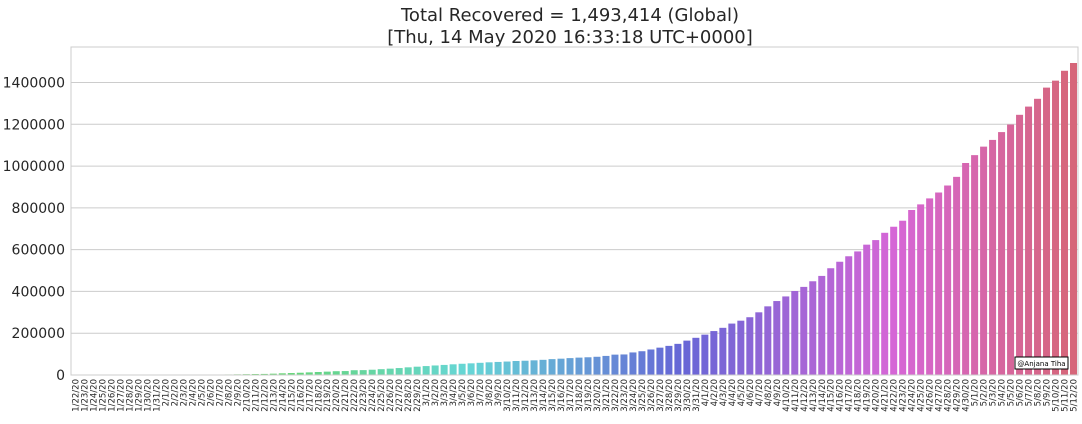  I want to click on x-tick-label: 4/21/20, so click(886, 395).